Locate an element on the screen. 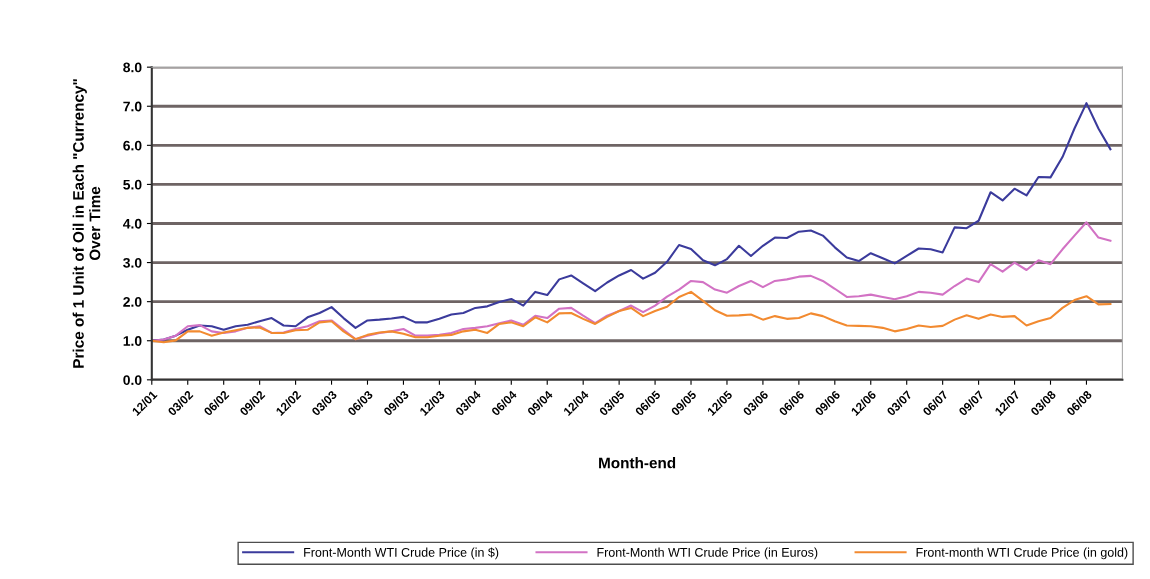 This screenshot has height=579, width=1150. y-tick-label: 0.0 is located at coordinates (132, 380).